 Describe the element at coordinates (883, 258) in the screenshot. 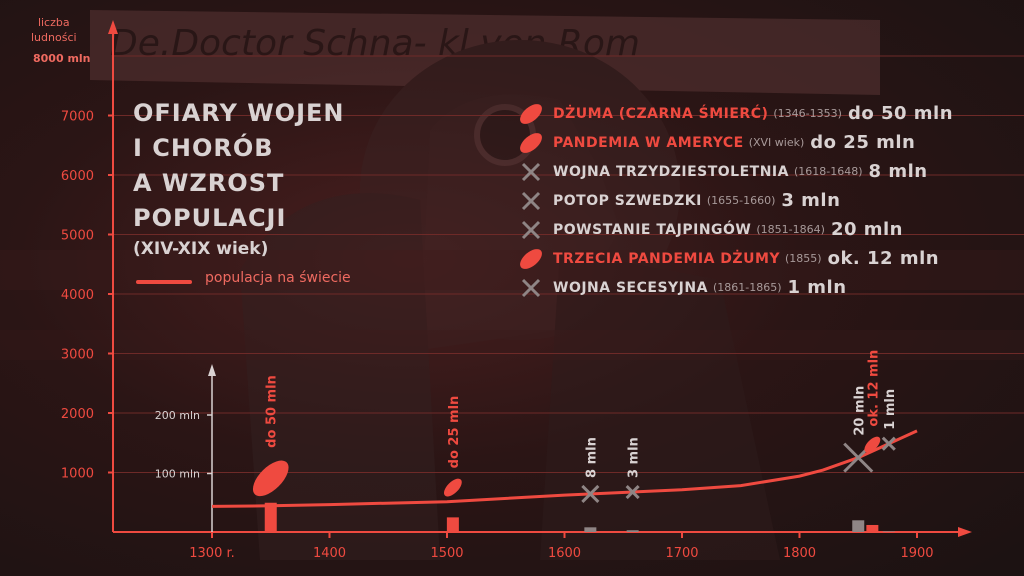

I see `event-toll: ok. 12 mln` at that location.